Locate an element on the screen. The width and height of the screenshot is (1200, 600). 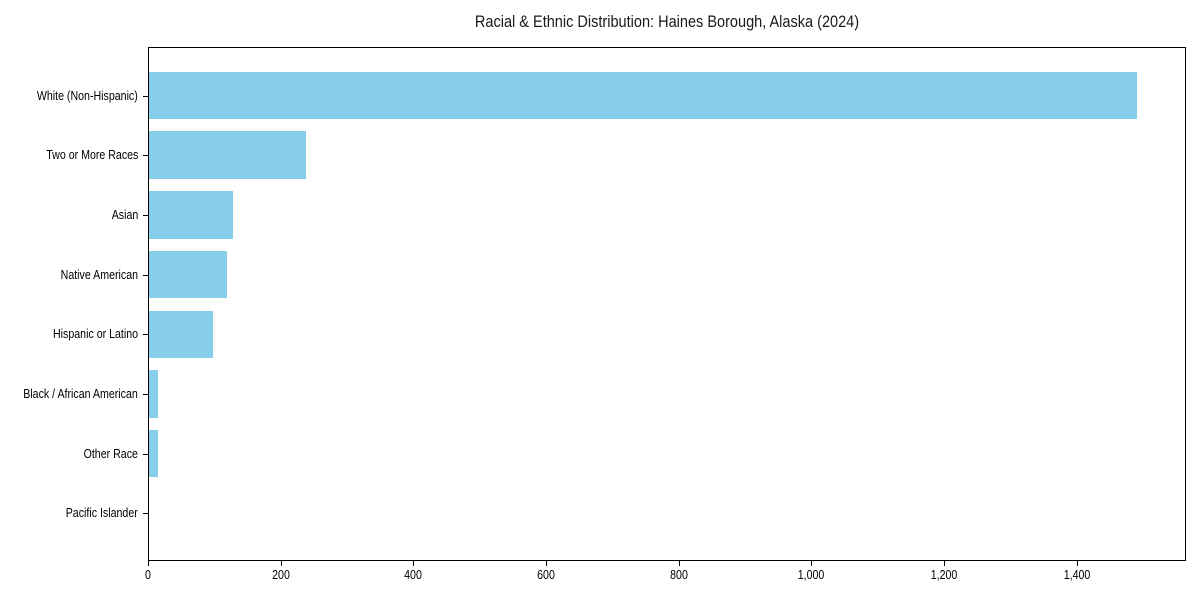
y-tick-label-other-race: Other Race is located at coordinates (110, 453).